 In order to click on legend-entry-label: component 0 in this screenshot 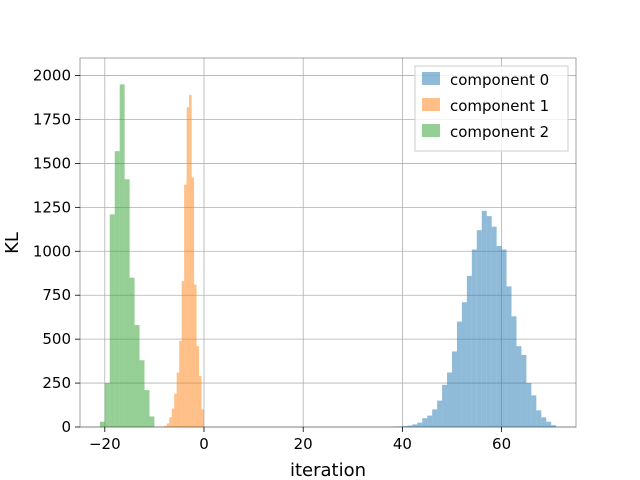, I will do `click(499, 80)`.